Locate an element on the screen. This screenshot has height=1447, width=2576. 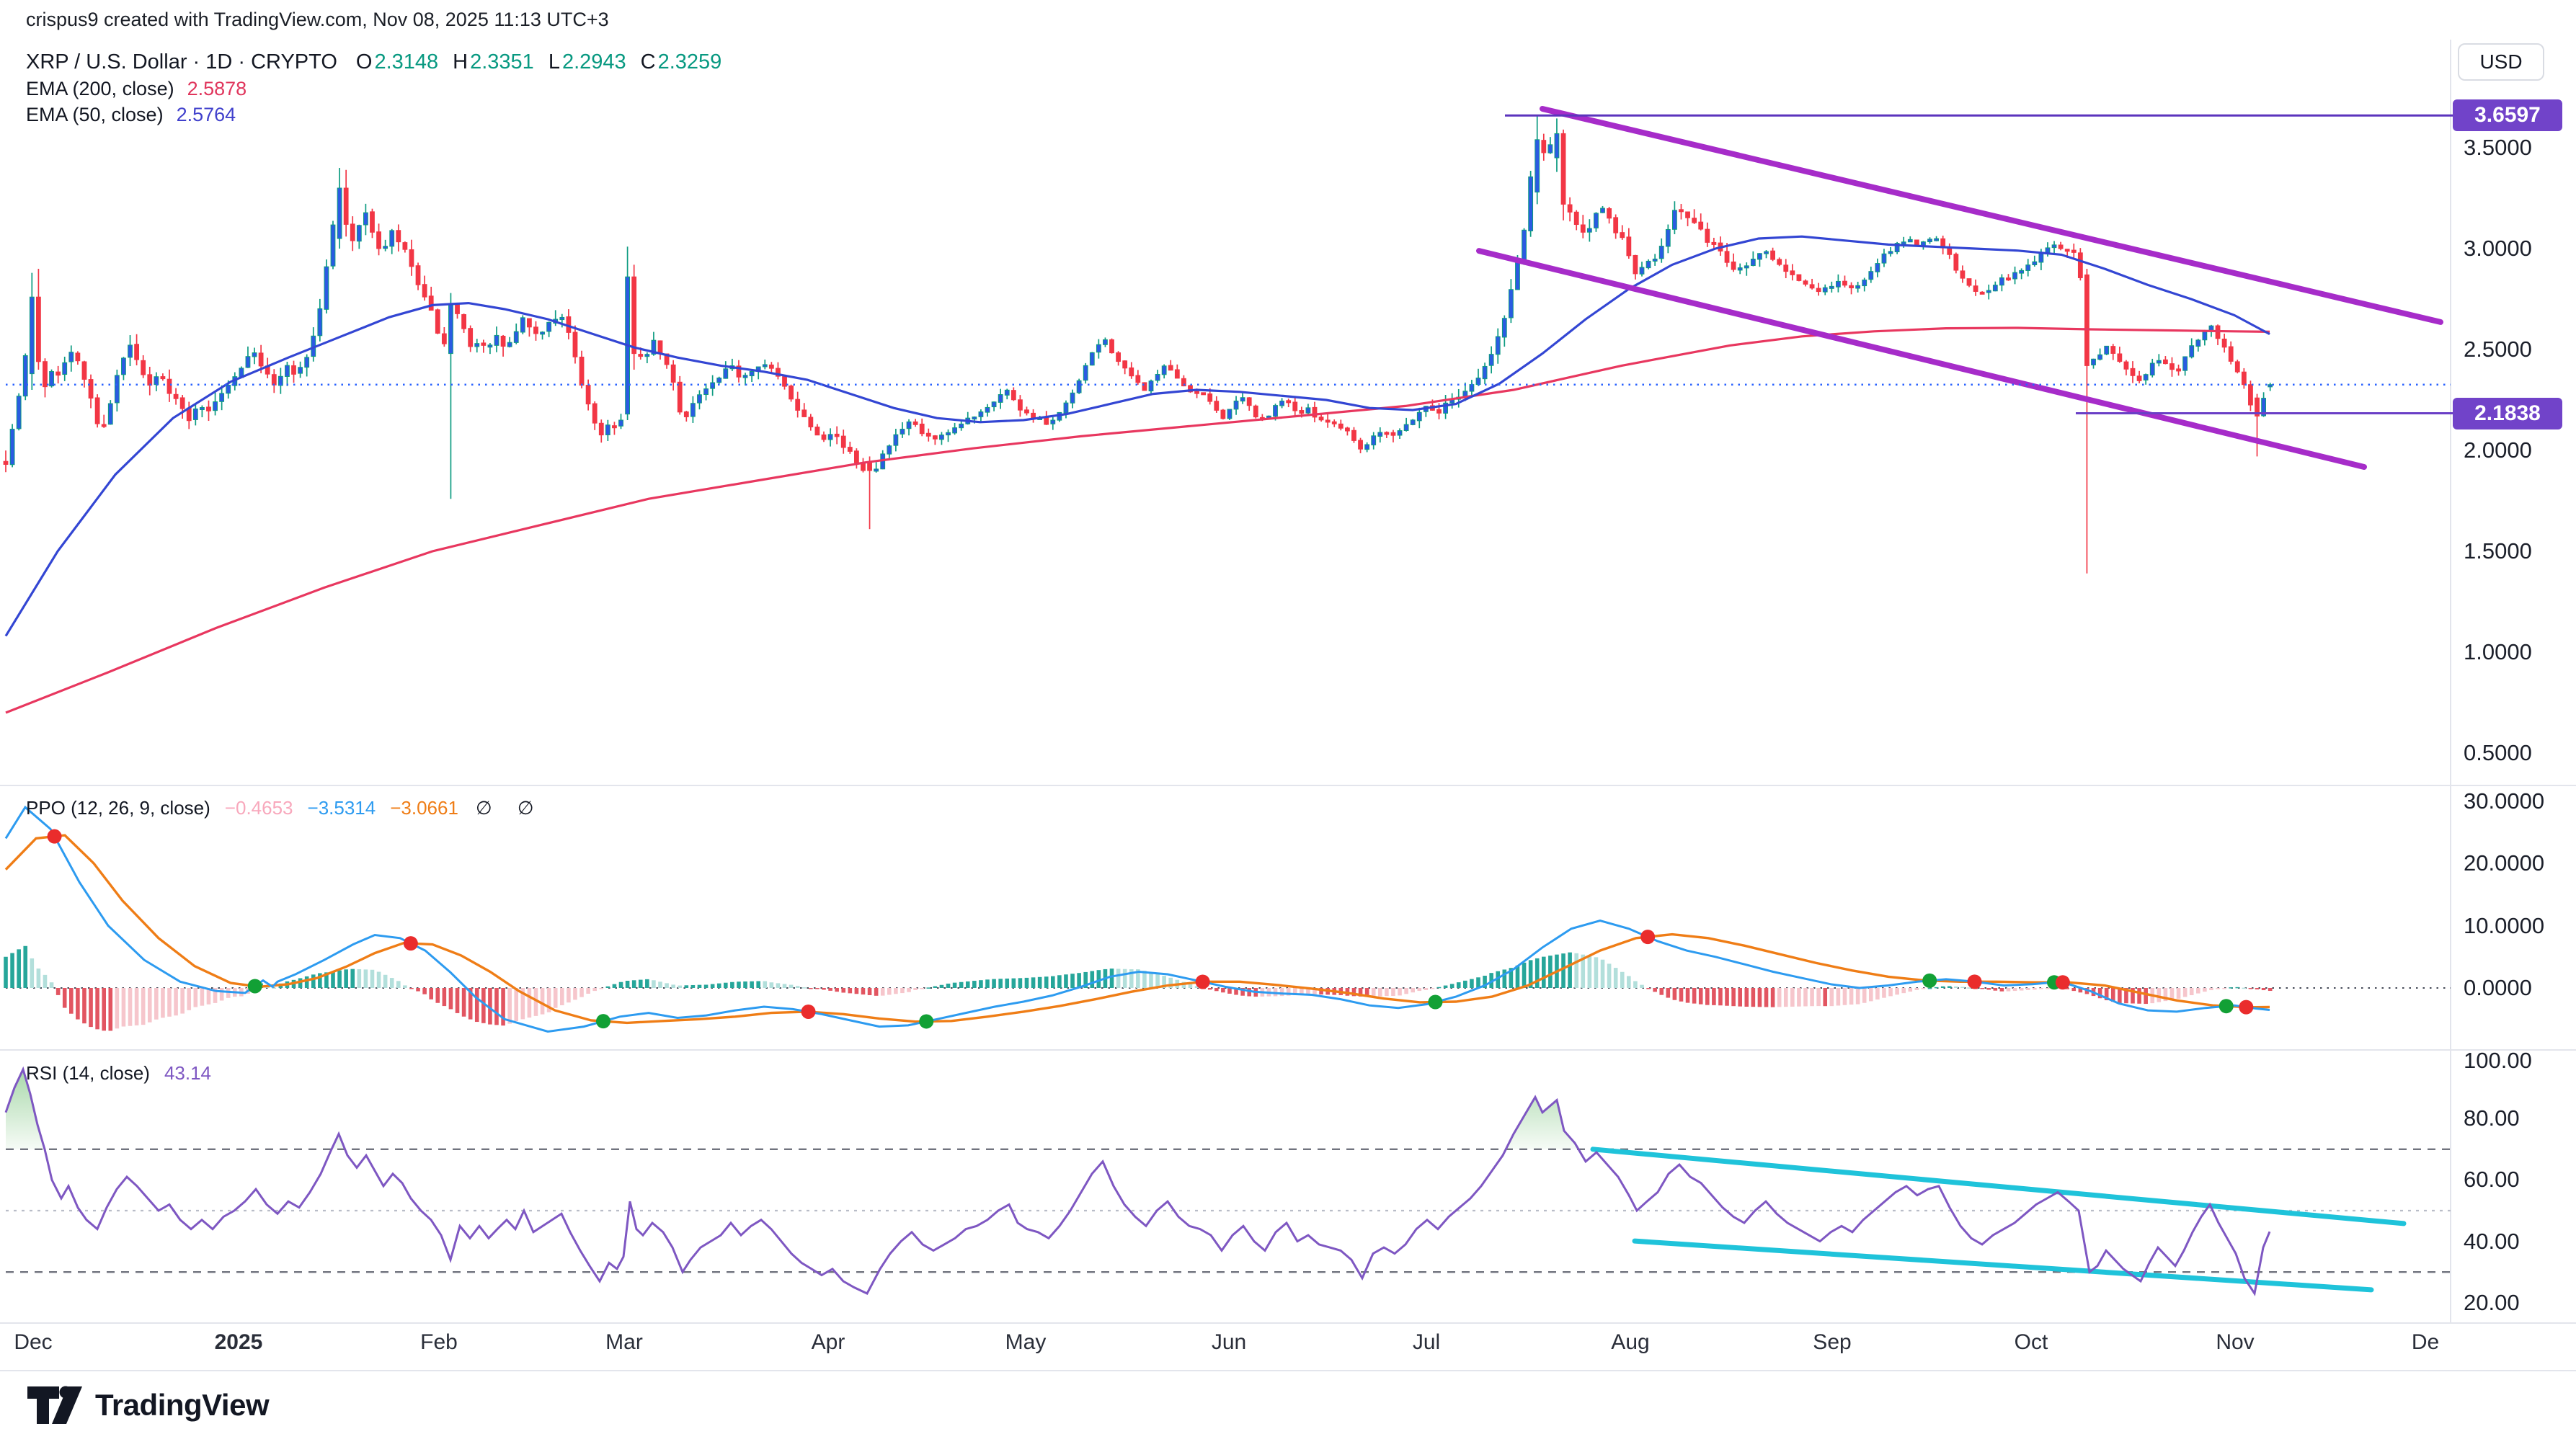
ema200-label: EMA (200, close) is located at coordinates (100, 88).